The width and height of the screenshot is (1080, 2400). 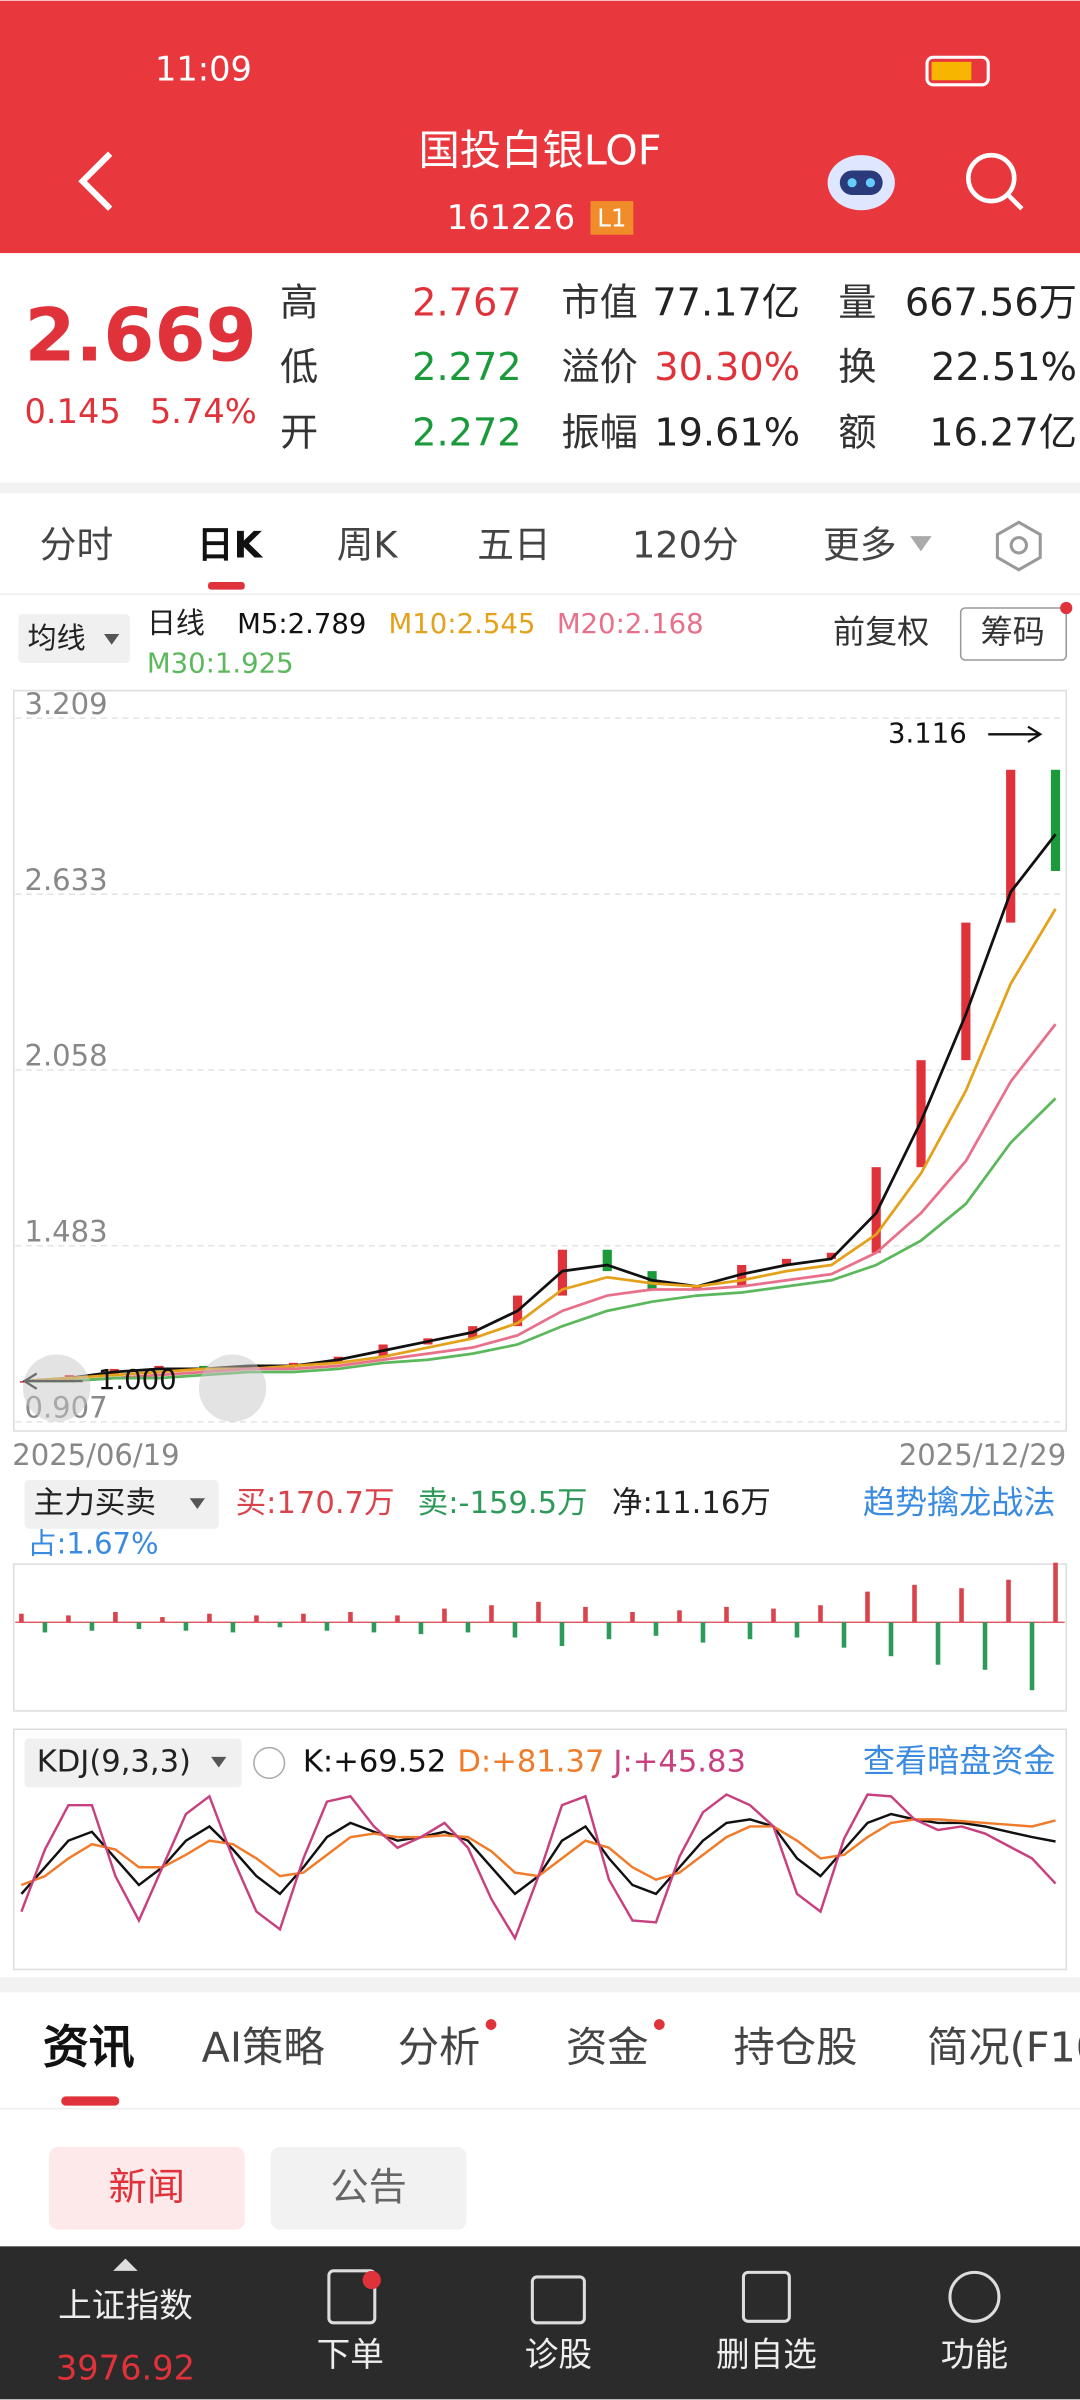 What do you see at coordinates (269, 1763) in the screenshot?
I see `help-icon` at bounding box center [269, 1763].